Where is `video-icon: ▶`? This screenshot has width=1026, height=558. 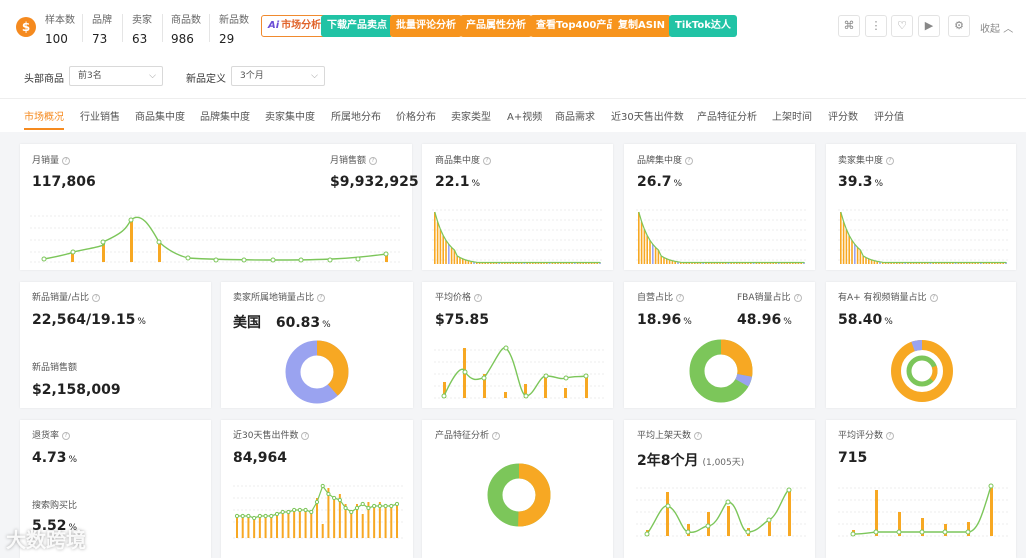 video-icon: ▶ is located at coordinates (929, 26).